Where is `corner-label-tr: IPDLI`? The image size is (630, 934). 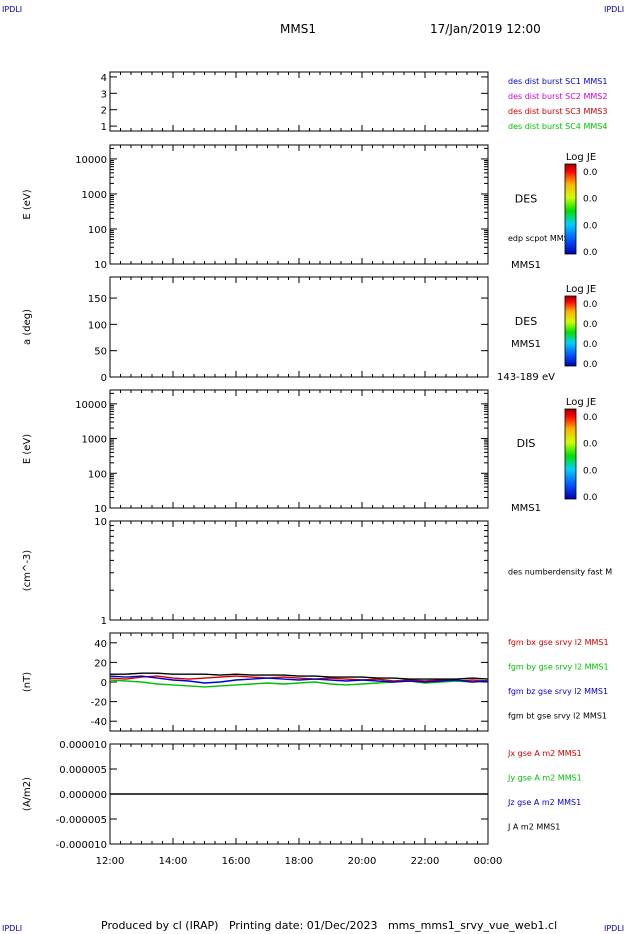
corner-label-tr: IPDLI is located at coordinates (614, 9).